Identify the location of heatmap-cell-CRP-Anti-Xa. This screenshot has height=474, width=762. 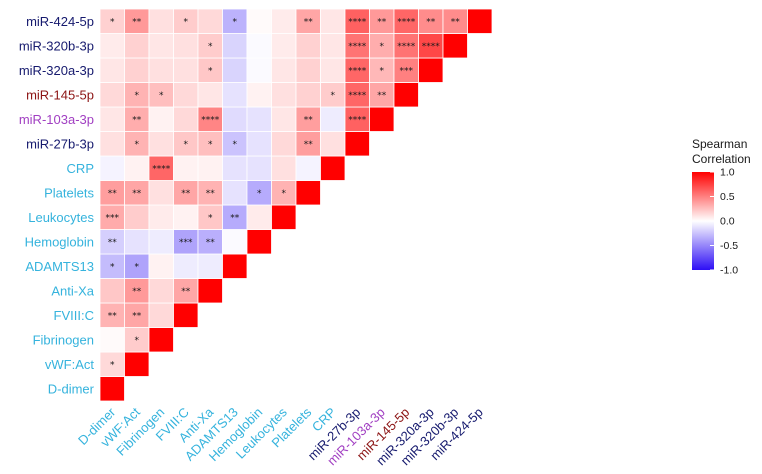
(210, 168).